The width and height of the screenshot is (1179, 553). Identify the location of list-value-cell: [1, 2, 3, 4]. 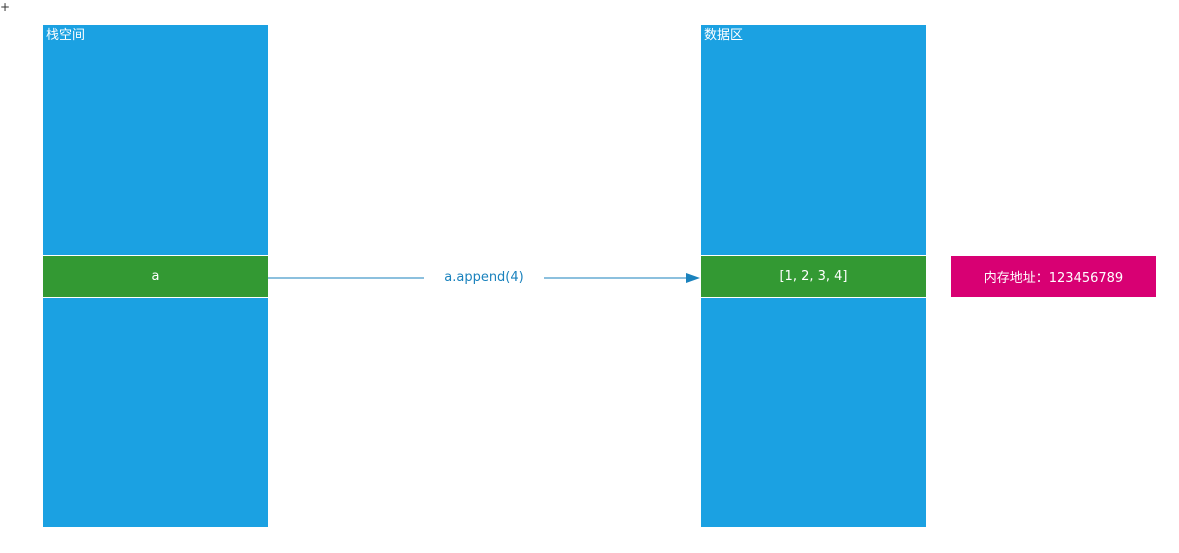
(813, 276).